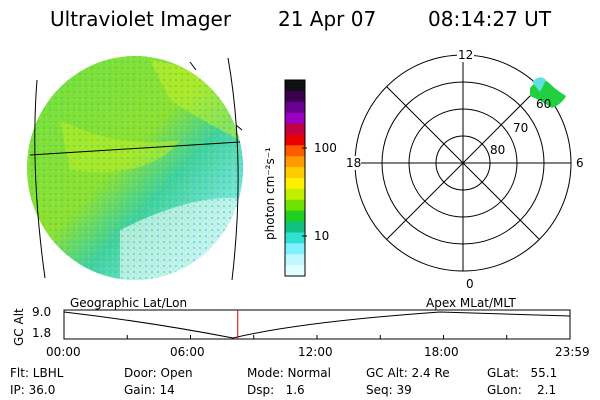  I want to click on mode-info: Mode: Normal, so click(289, 373).